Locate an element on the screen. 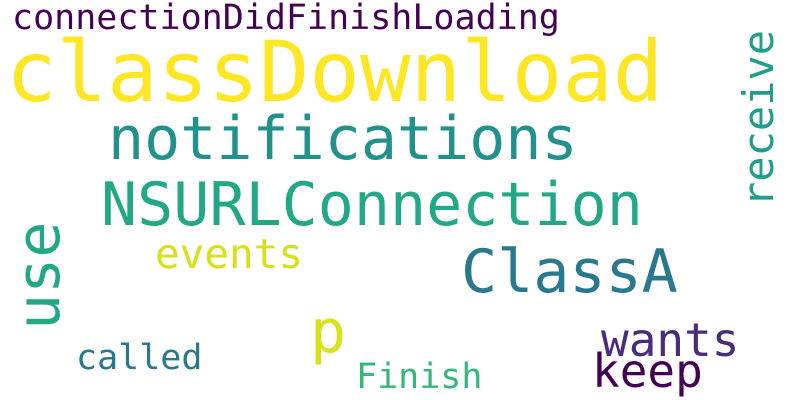 The height and width of the screenshot is (400, 800). word-called: called is located at coordinates (139, 358).